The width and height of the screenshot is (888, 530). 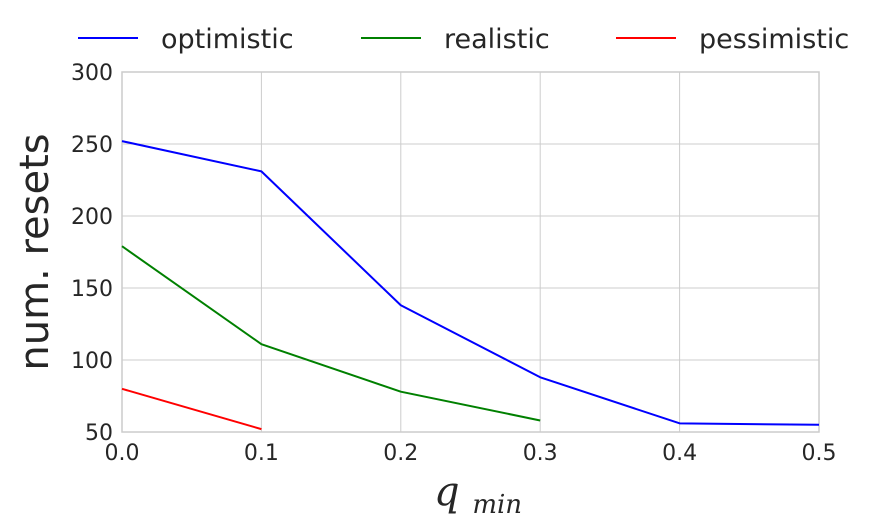 I want to click on legend: optimistic realistic pessimistic, so click(x=463, y=39).